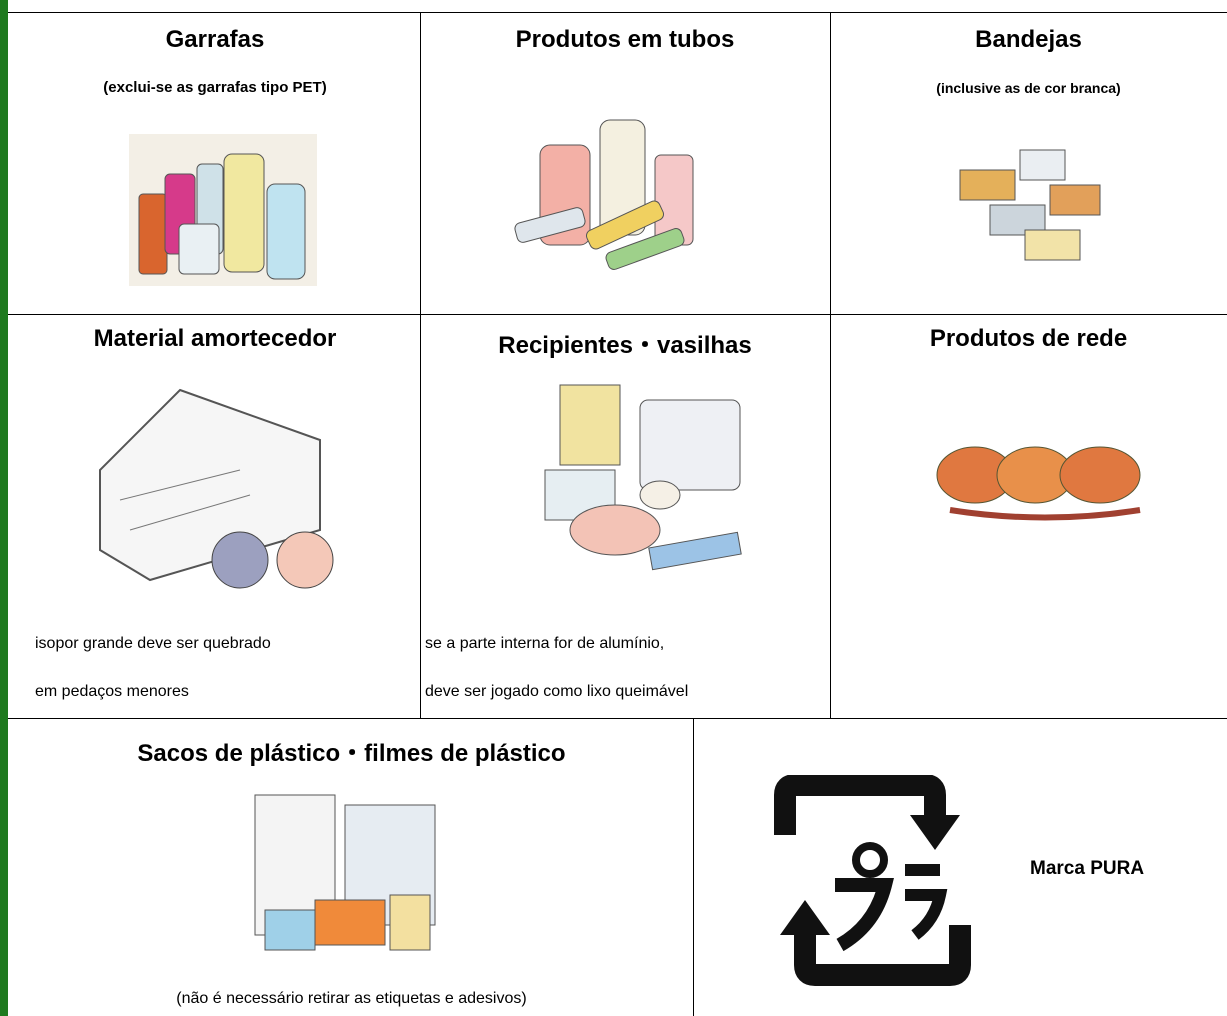 This screenshot has width=1227, height=1016. I want to click on bottles-illustration, so click(223, 210).